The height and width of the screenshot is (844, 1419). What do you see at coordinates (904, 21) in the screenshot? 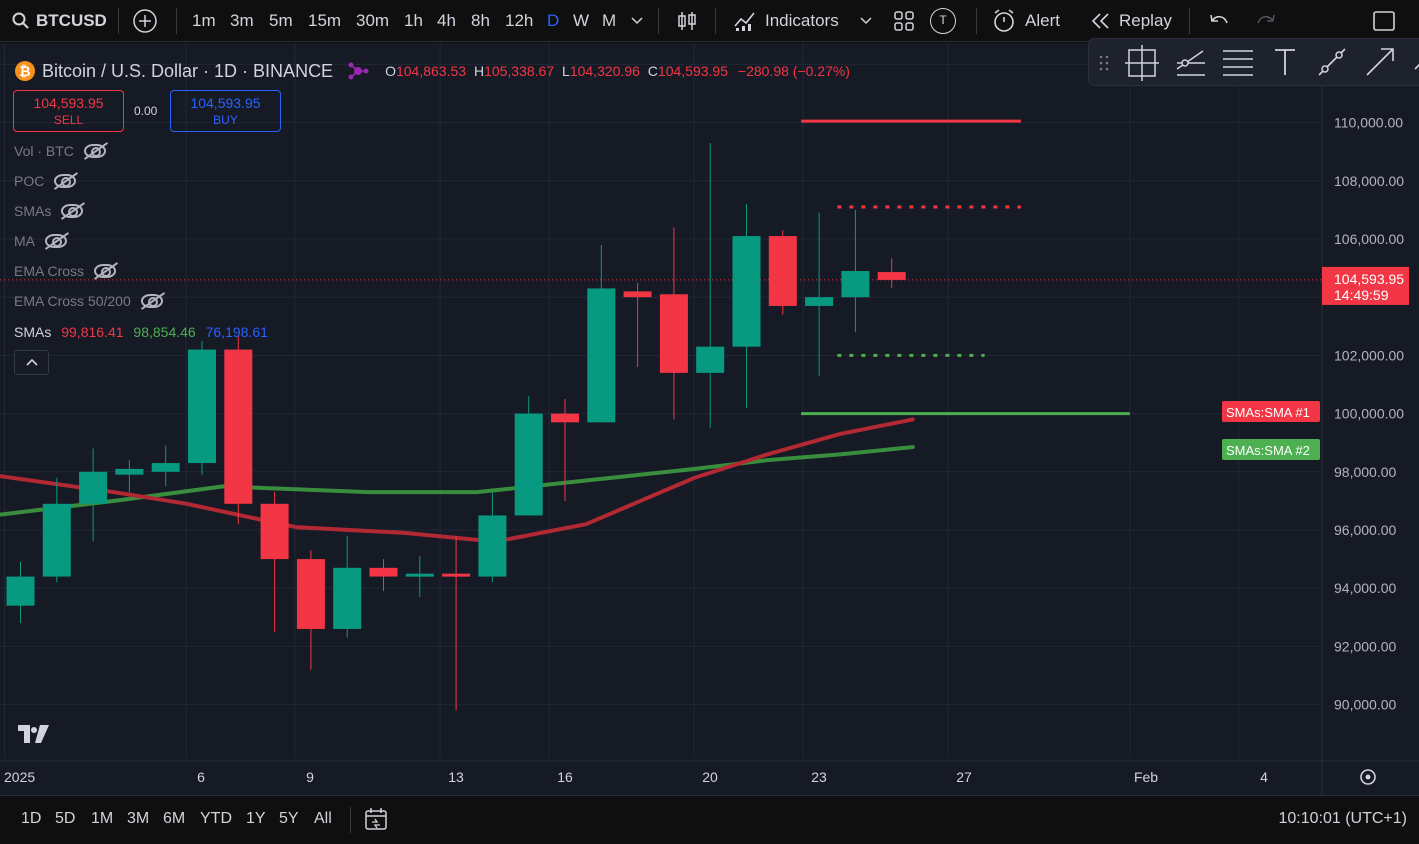
I see `layouts-button` at bounding box center [904, 21].